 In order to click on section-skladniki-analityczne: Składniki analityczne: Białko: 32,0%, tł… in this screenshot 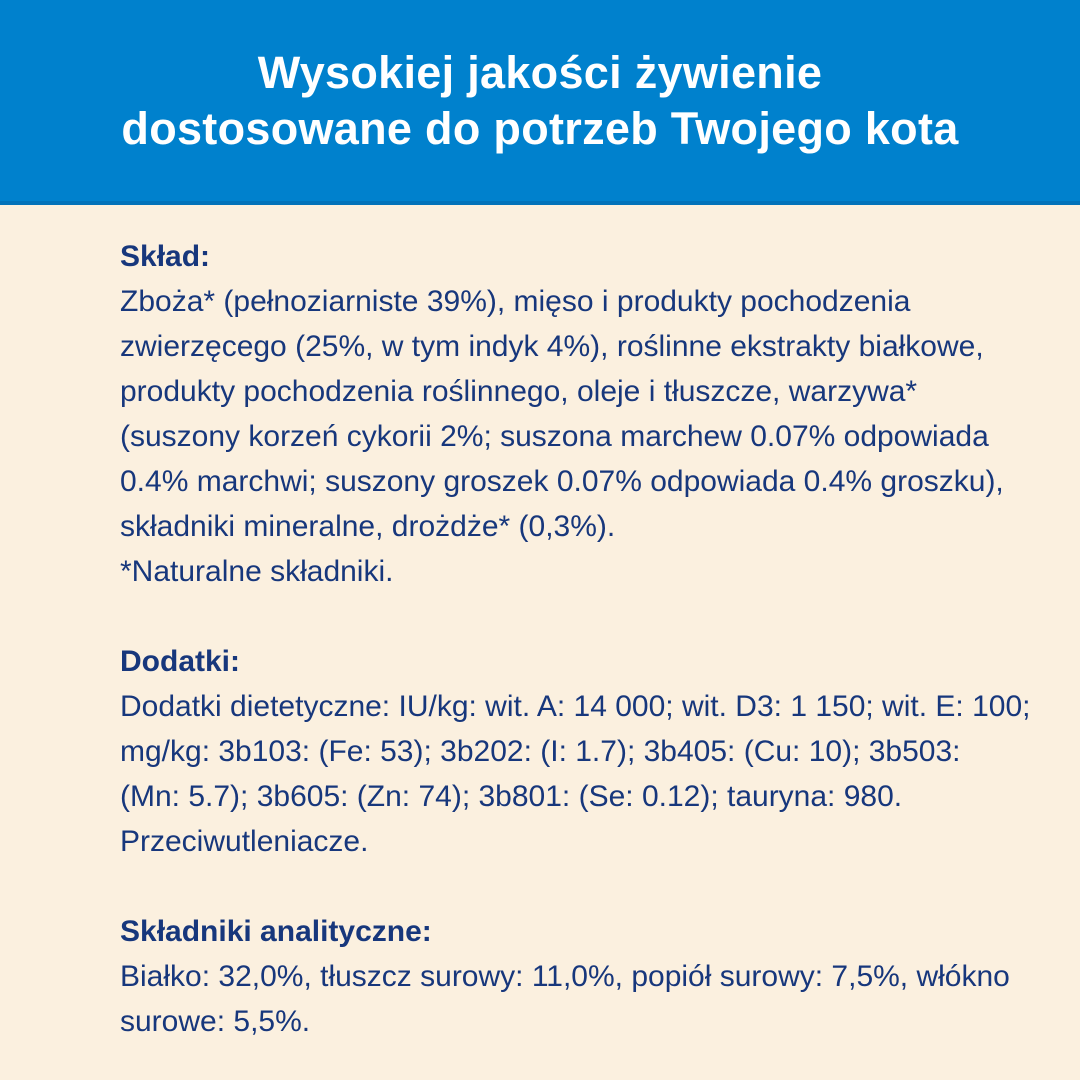, I will do `click(565, 976)`.